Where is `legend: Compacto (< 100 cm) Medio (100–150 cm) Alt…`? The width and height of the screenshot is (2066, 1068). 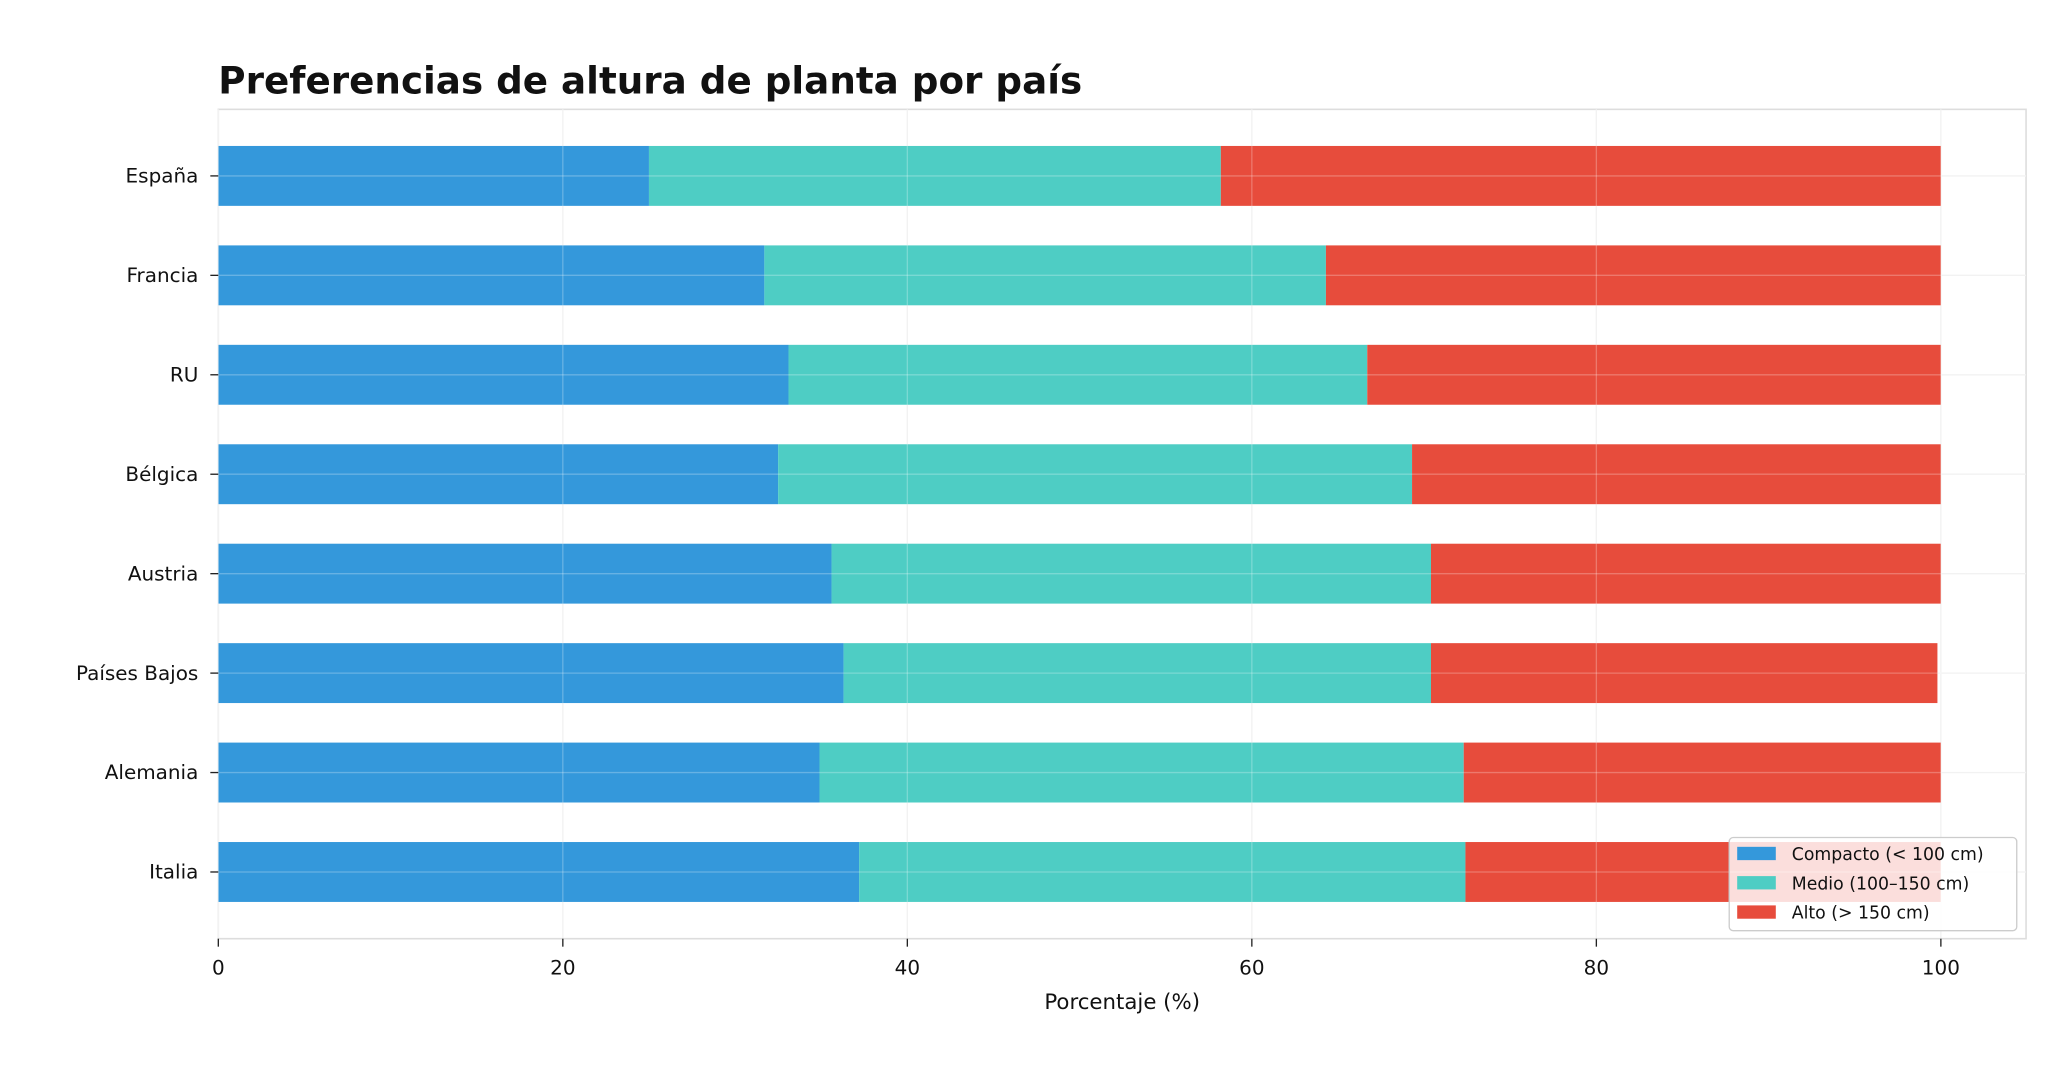 legend: Compacto (< 100 cm) Medio (100–150 cm) Alt… is located at coordinates (1873, 884).